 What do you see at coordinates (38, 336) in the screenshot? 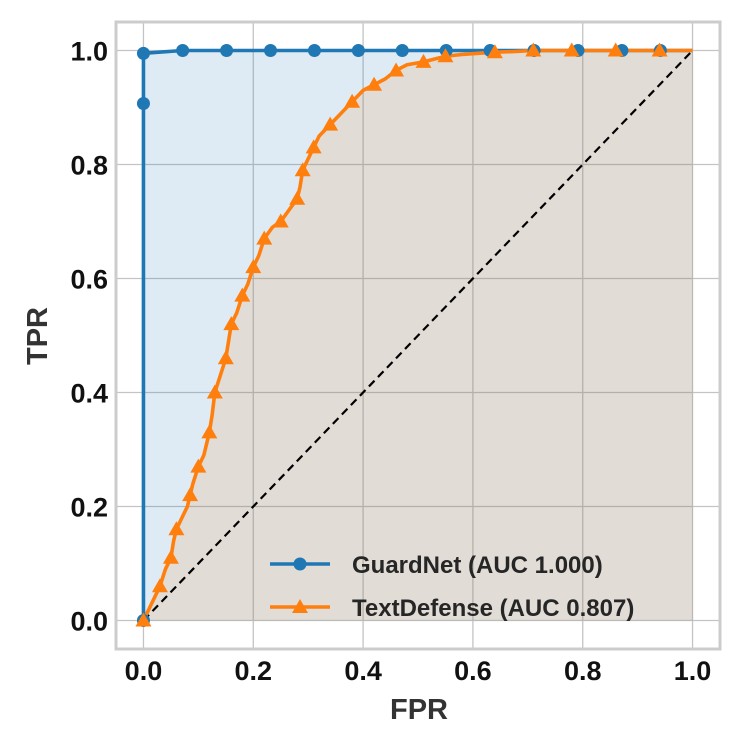
I see `y-axis-title: TPR` at bounding box center [38, 336].